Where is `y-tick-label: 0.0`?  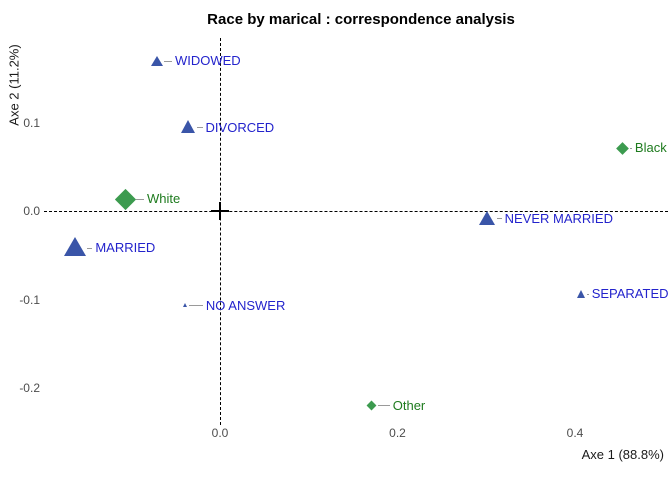
y-tick-label: 0.0 is located at coordinates (31, 211).